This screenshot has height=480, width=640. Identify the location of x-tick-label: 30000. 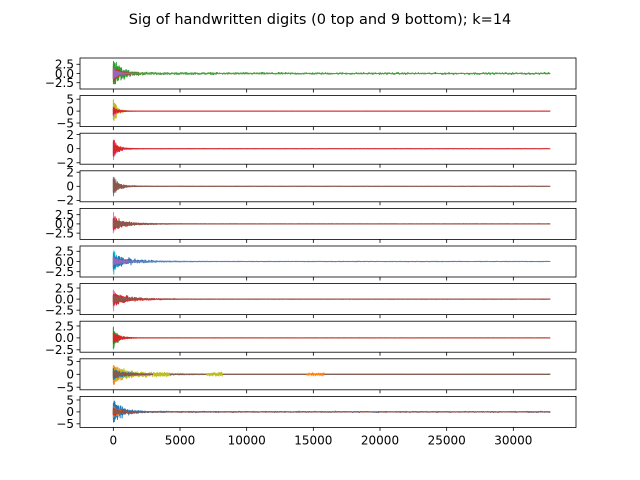
(513, 440).